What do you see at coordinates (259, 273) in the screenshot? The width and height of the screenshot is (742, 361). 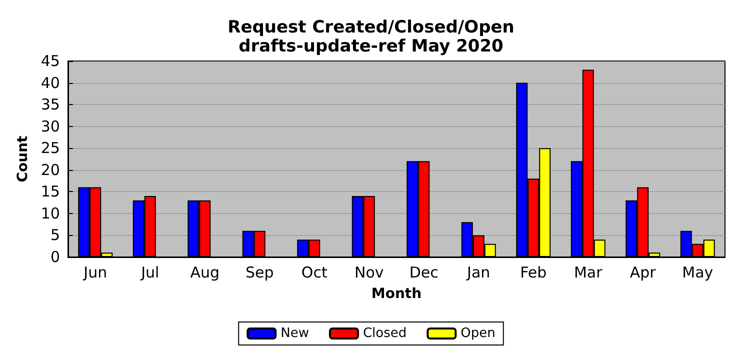 I see `x-tick-label: Sep` at bounding box center [259, 273].